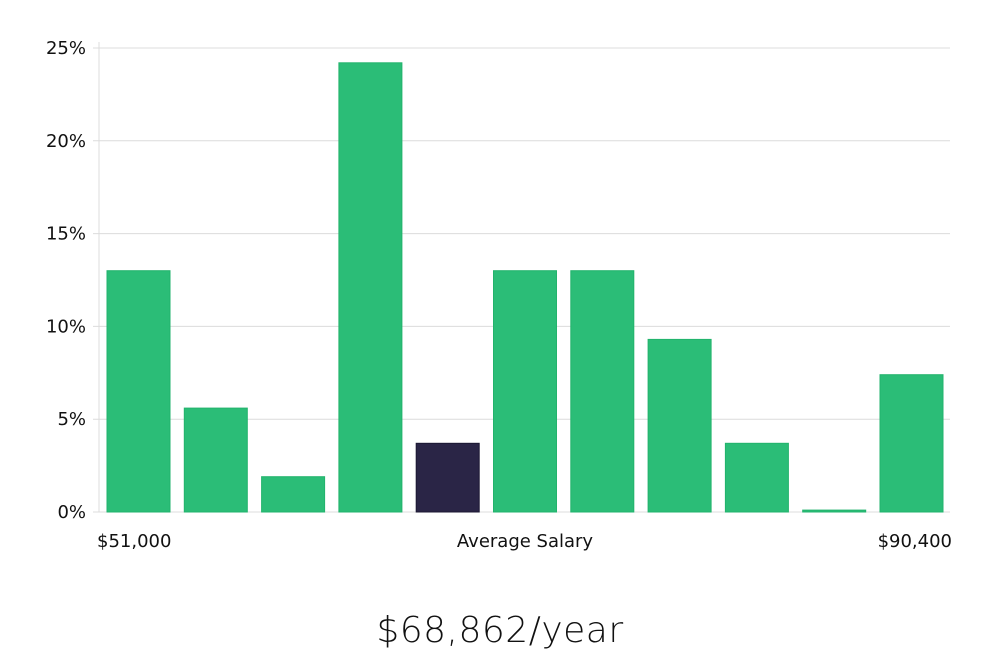  Describe the element at coordinates (525, 541) in the screenshot. I see `x-axis-title: Average Salary` at that location.